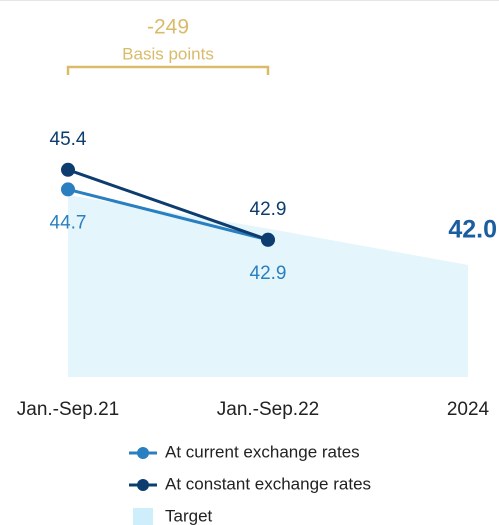  Describe the element at coordinates (68, 222) in the screenshot. I see `data-label: 44.7` at that location.